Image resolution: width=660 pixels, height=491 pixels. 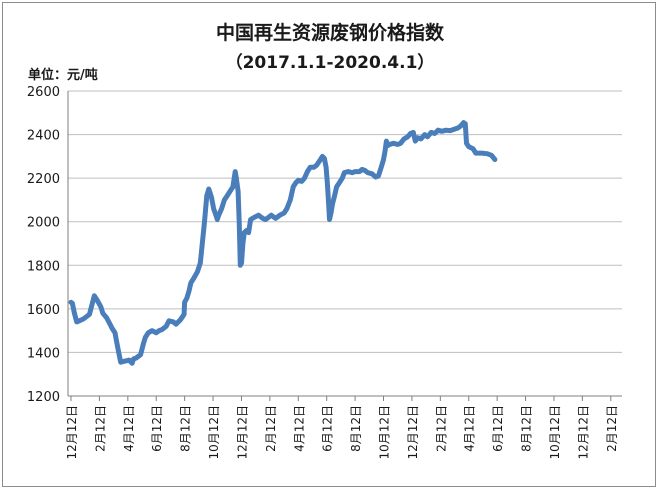 I want to click on y-tick-label: 2000, so click(x=43, y=223).